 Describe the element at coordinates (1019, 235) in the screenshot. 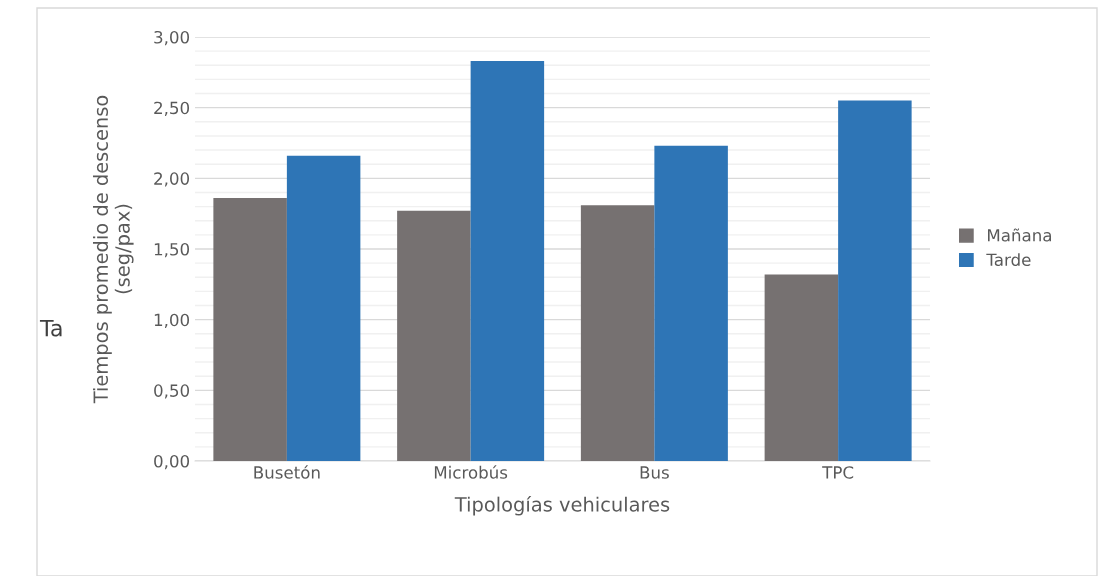

I see `legend-label: Mañana` at that location.